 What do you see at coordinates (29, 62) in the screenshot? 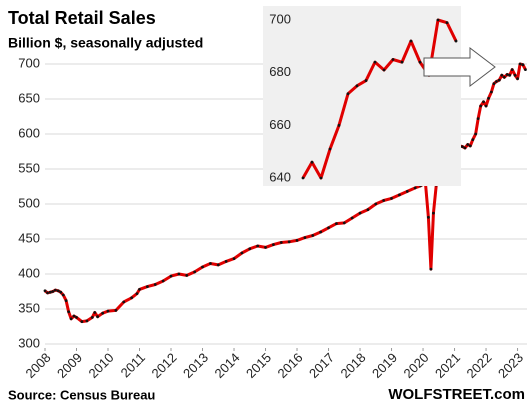
I see `y-tick-label: 700` at bounding box center [29, 62].